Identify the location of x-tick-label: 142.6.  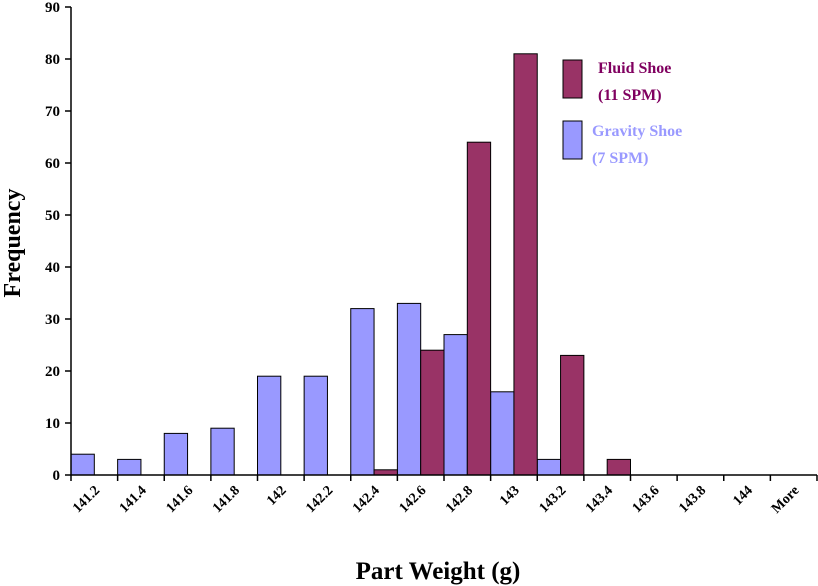
(413, 499).